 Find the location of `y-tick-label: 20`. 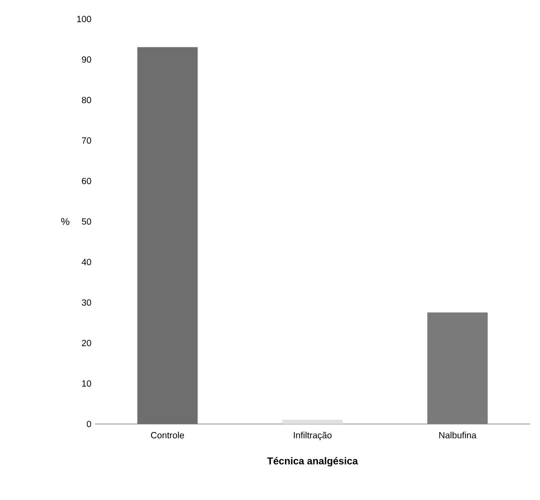

y-tick-label: 20 is located at coordinates (87, 343).